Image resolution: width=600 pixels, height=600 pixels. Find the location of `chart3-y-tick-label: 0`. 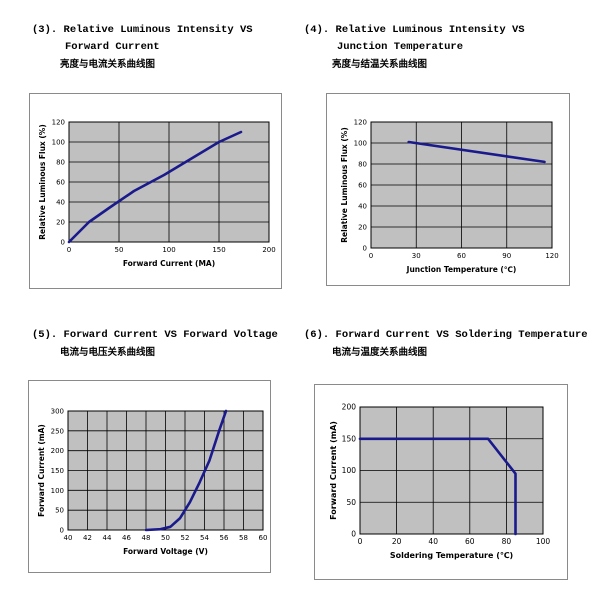

chart3-y-tick-label: 0 is located at coordinates (63, 243).